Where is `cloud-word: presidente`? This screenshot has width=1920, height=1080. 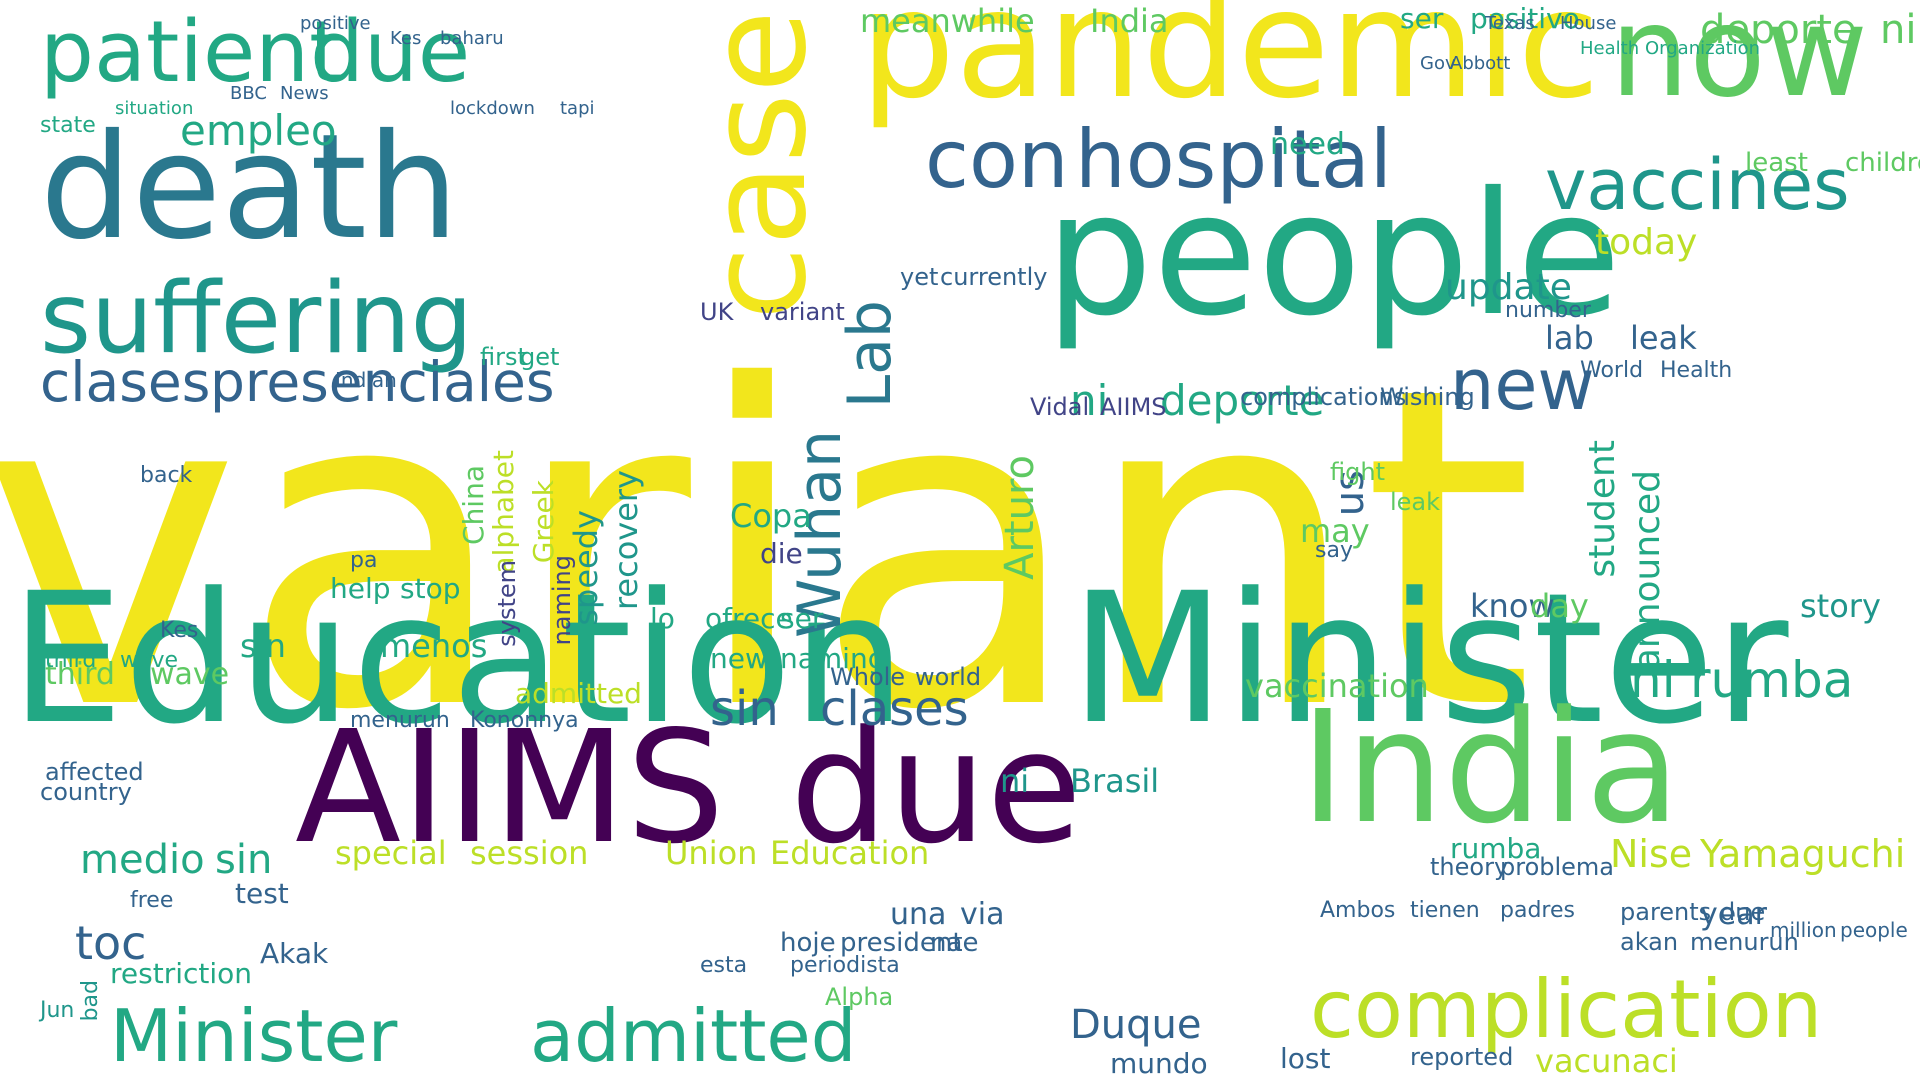 cloud-word: presidente is located at coordinates (909, 943).